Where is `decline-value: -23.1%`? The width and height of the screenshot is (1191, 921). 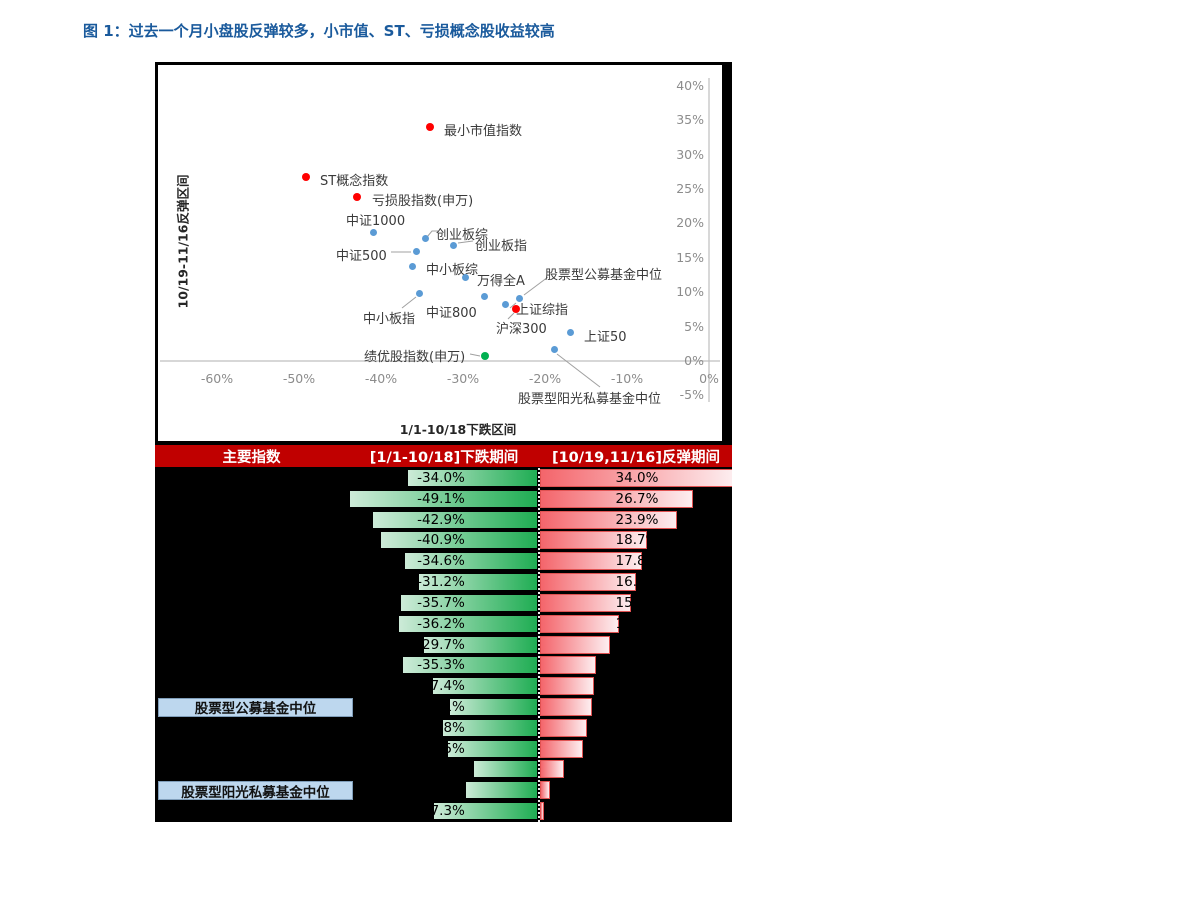
decline-value: -23.1% is located at coordinates (441, 706).